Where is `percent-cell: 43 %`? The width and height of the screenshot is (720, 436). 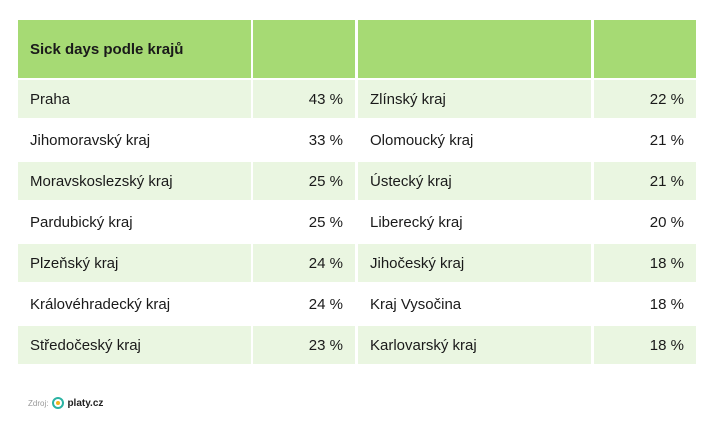
percent-cell: 43 % is located at coordinates (304, 99).